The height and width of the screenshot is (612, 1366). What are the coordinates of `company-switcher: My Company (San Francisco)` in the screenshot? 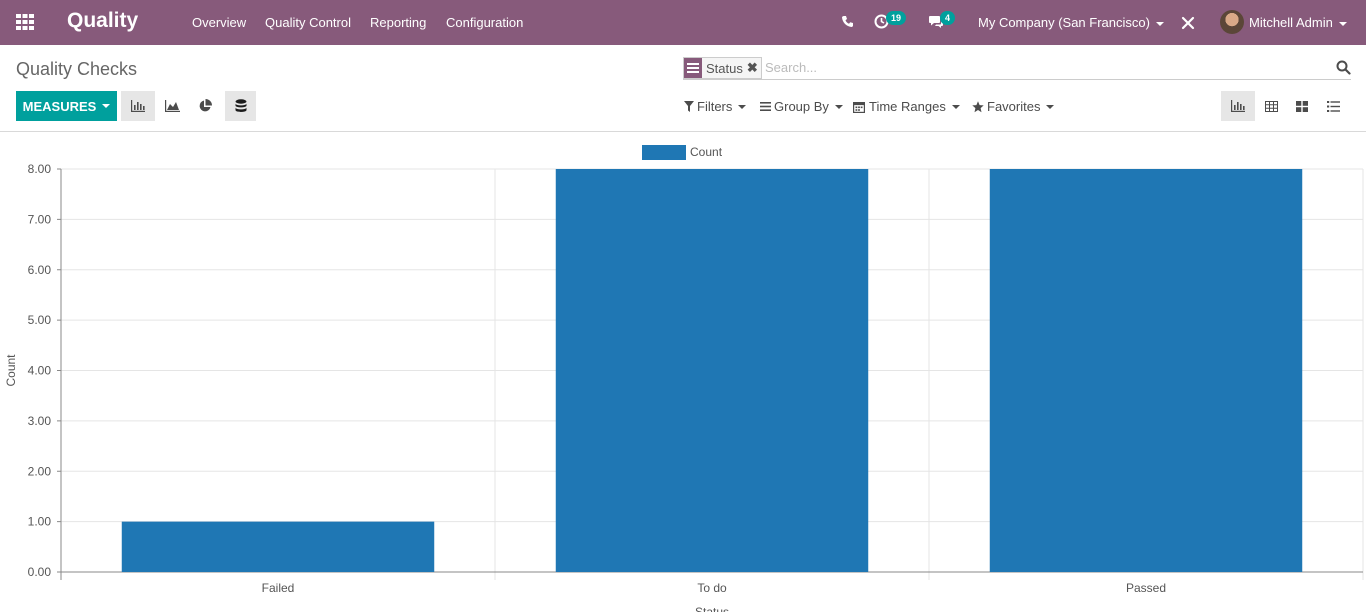 It's located at (1071, 22).